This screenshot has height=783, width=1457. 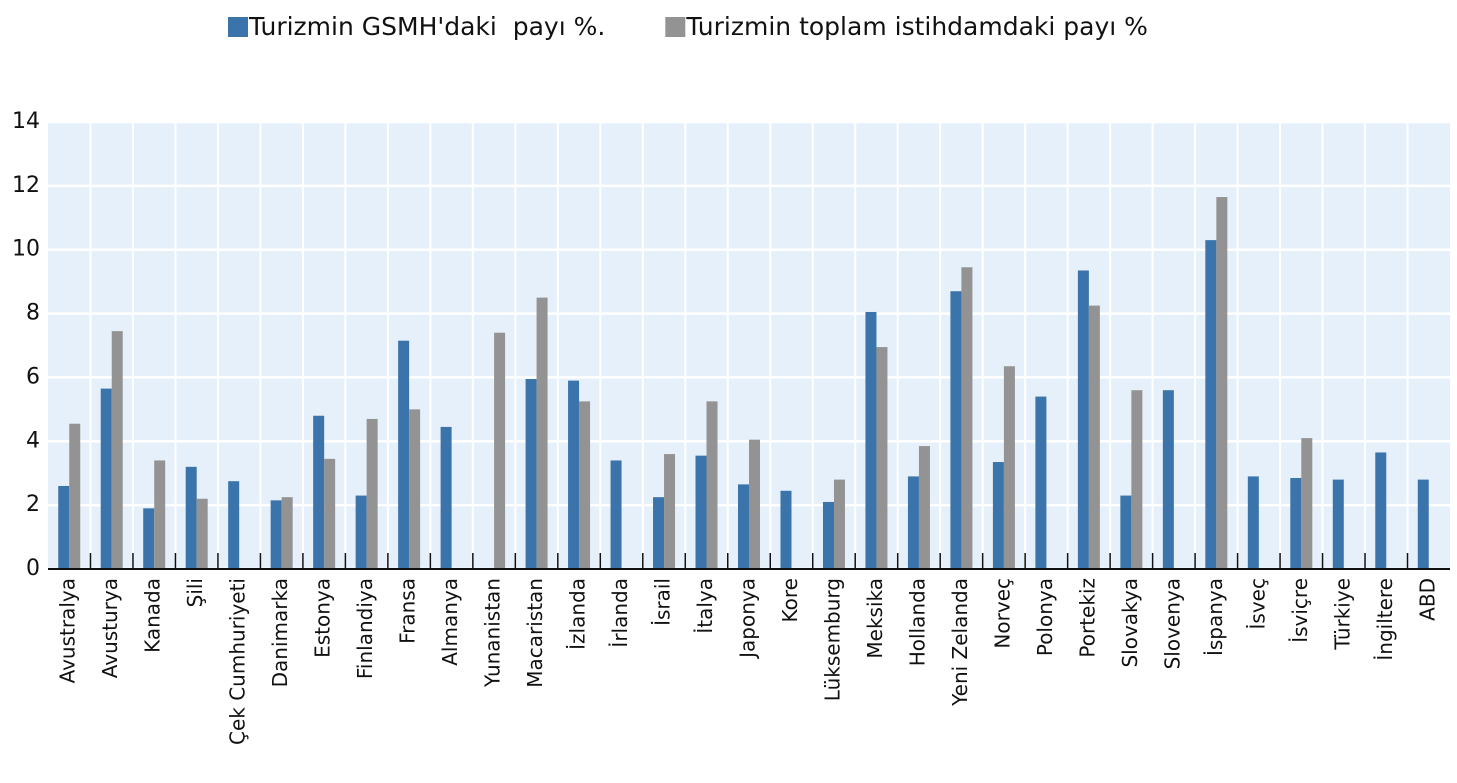 I want to click on y-tick-label: 2, so click(x=33, y=504).